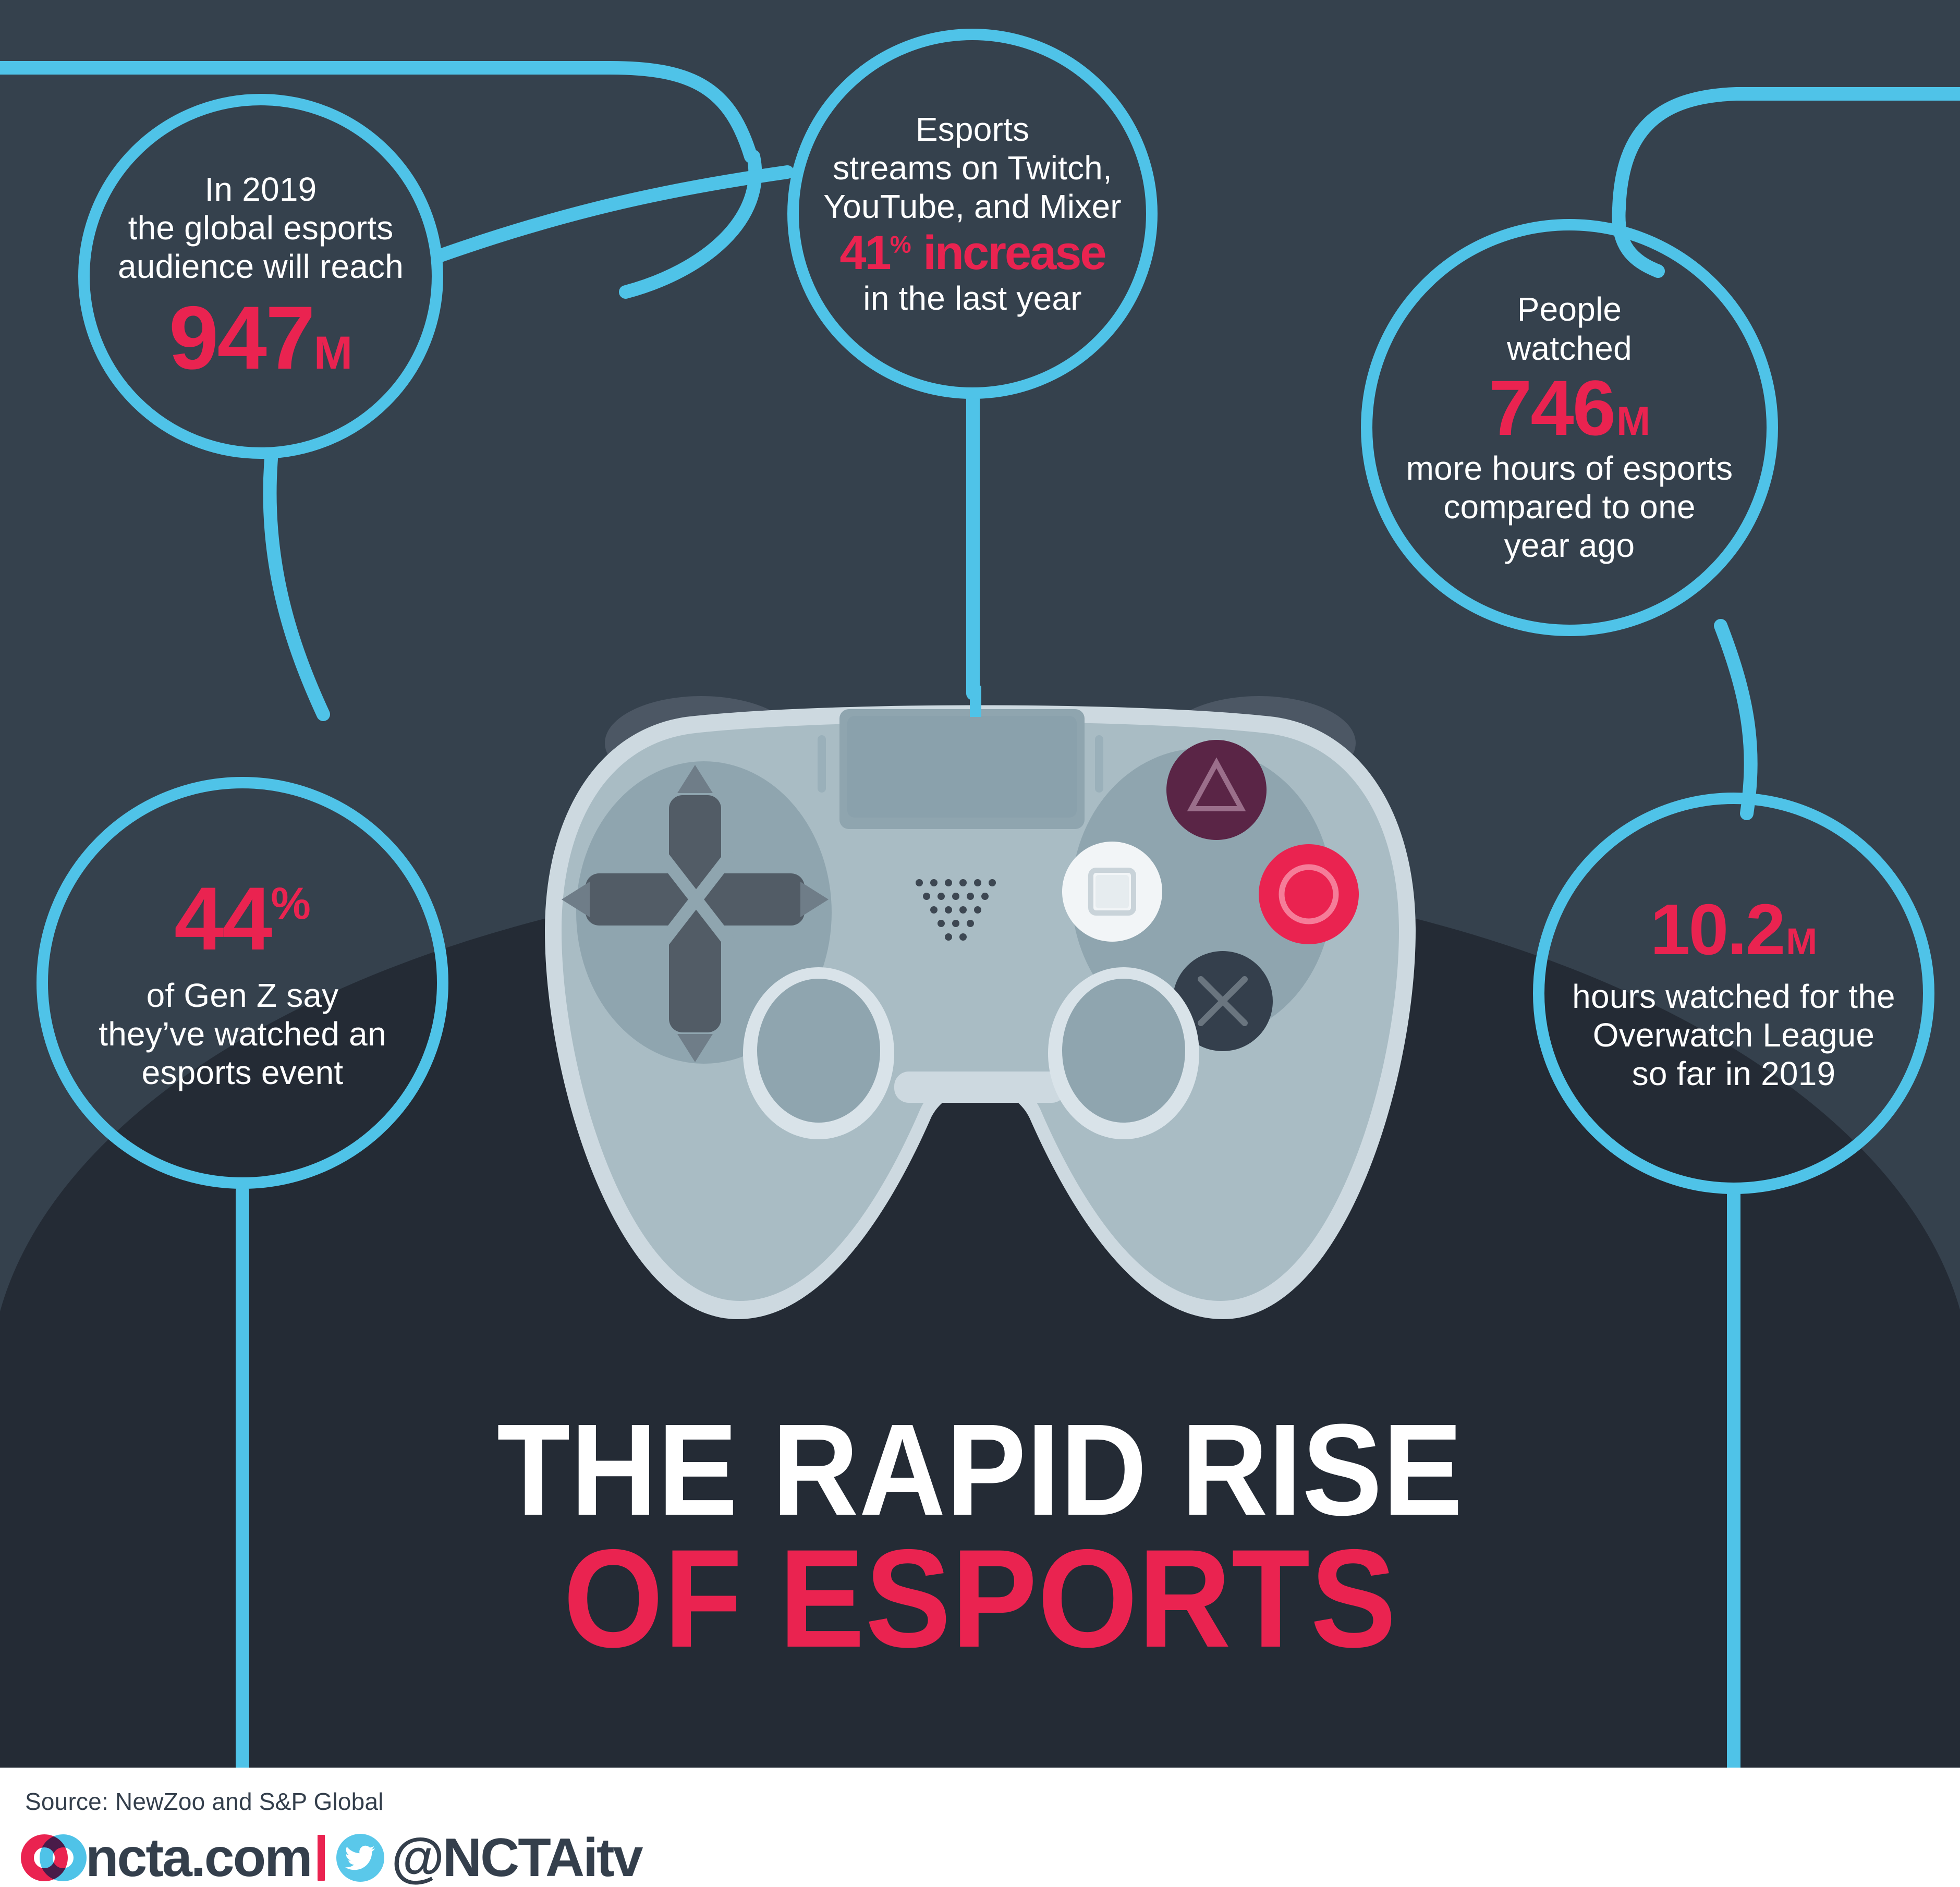  I want to click on bubble-line: Esports, so click(973, 129).